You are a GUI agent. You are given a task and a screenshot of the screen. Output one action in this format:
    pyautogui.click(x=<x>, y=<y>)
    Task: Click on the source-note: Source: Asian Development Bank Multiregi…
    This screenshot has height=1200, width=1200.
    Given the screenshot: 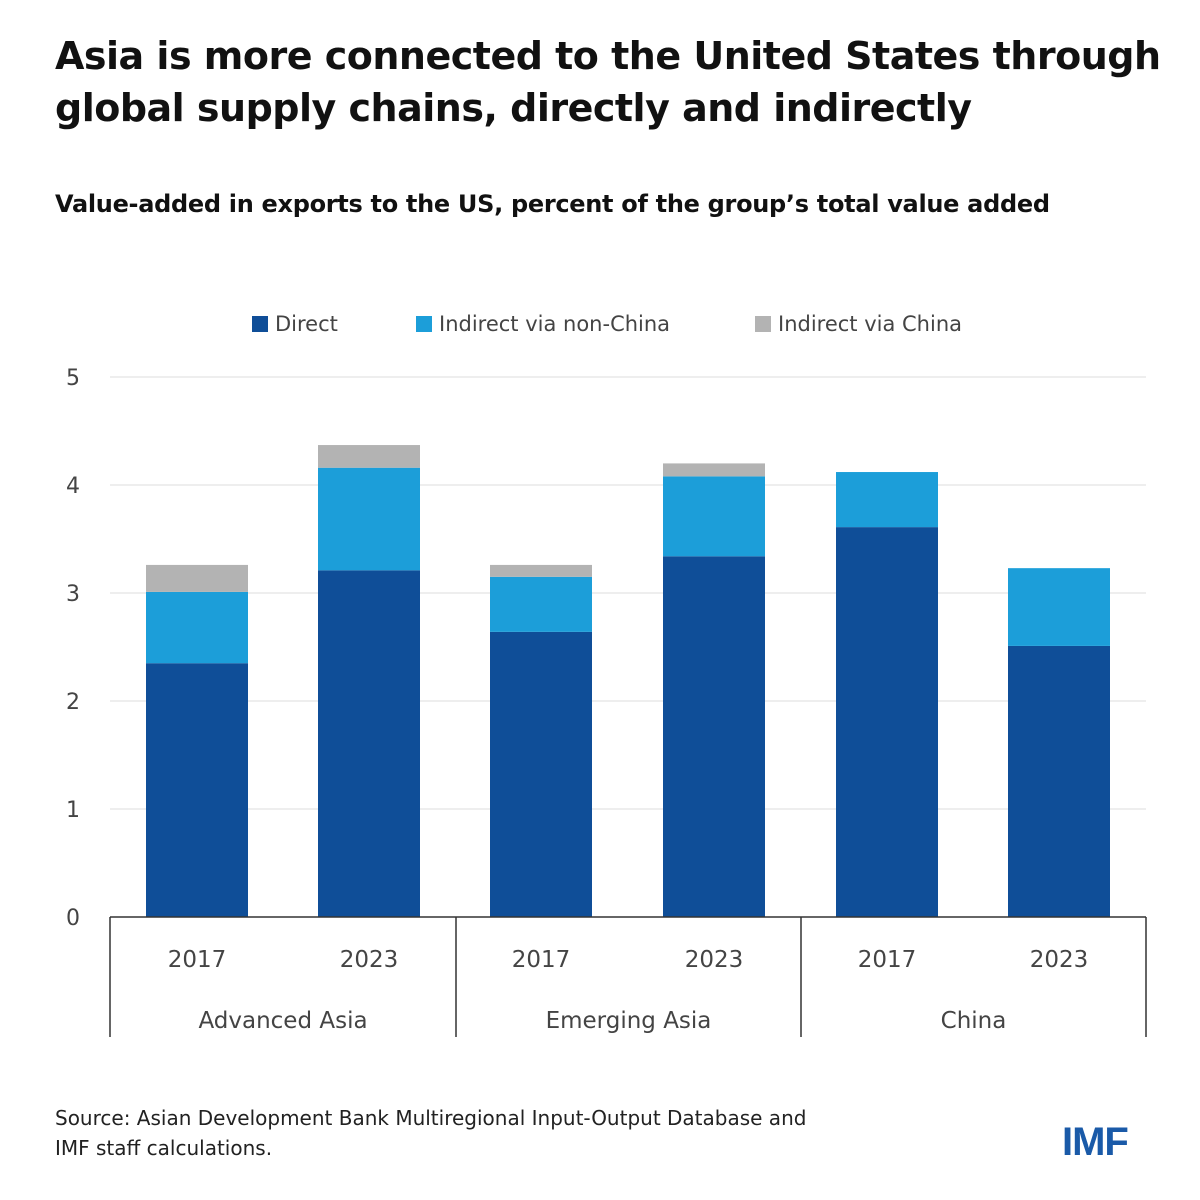 What is the action you would take?
    pyautogui.click(x=431, y=1133)
    